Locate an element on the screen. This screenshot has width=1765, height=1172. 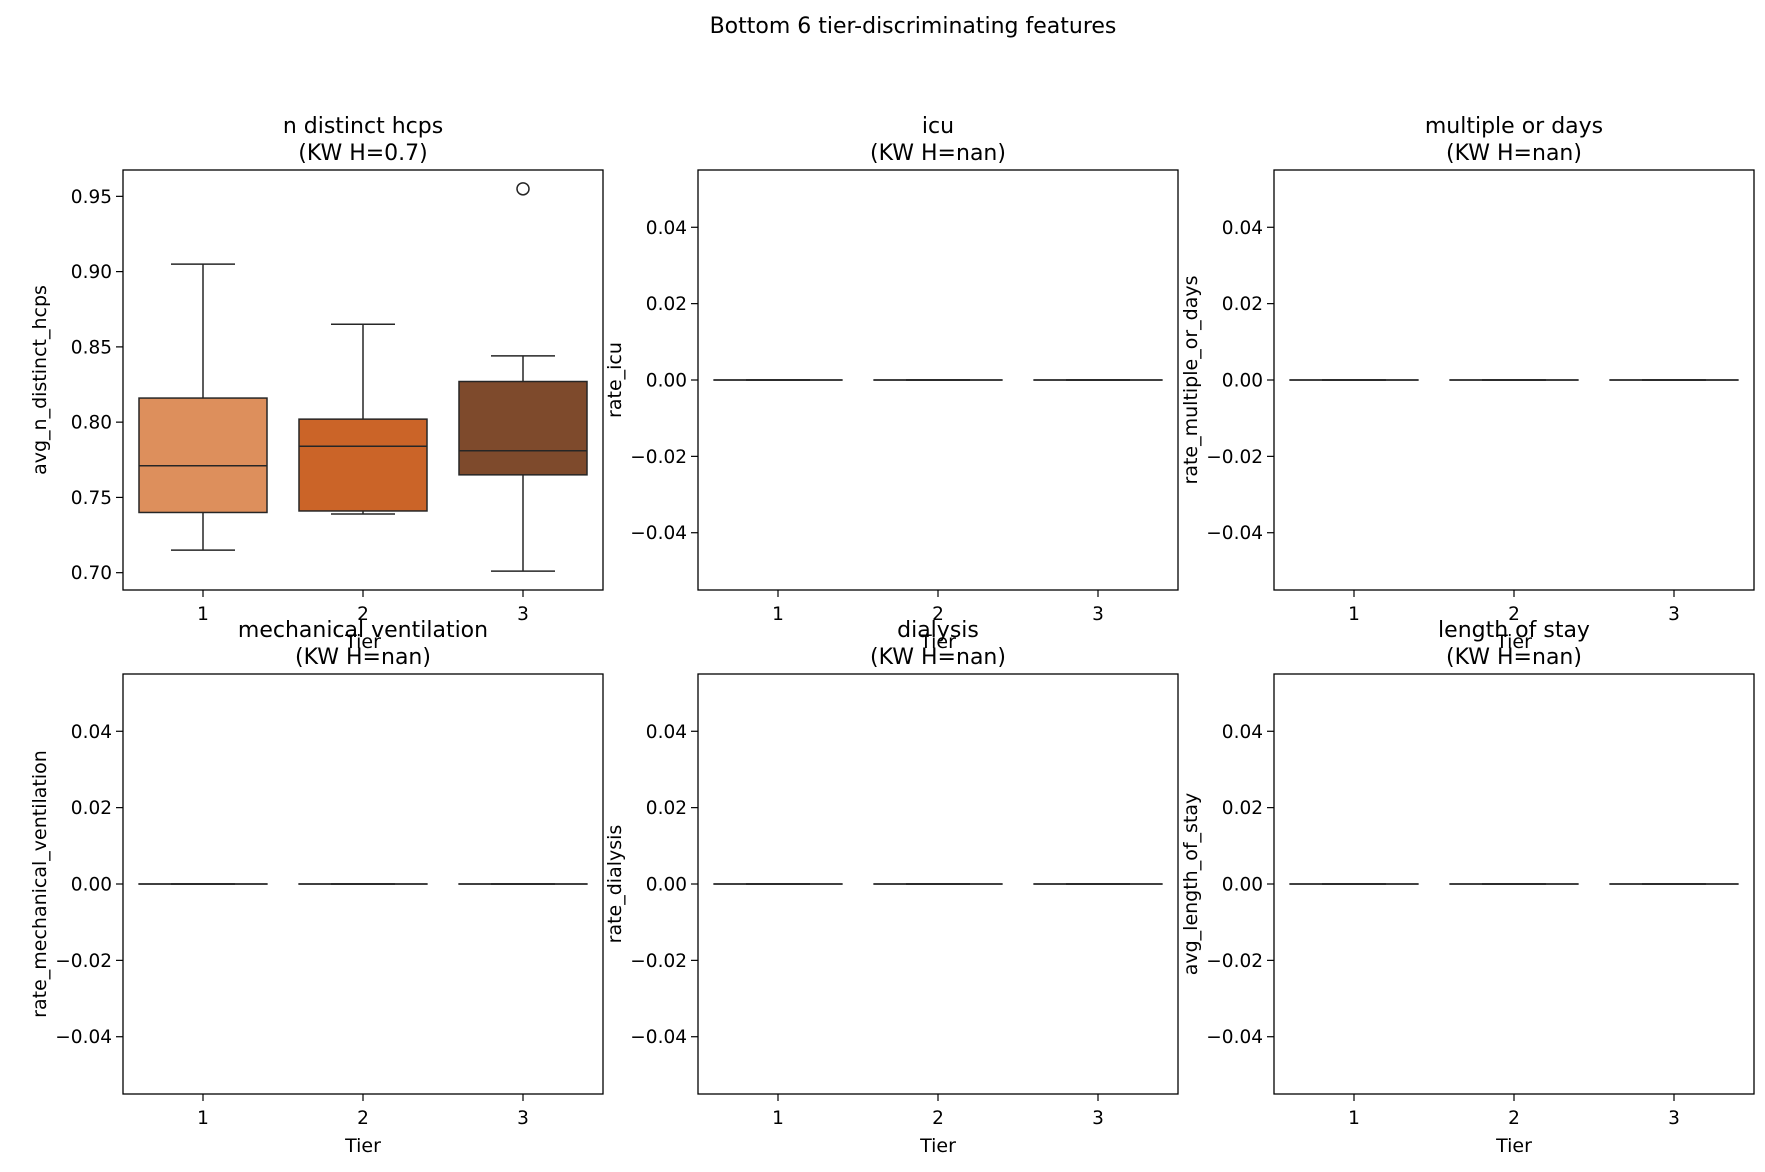
y-tick-label: 0.75 is located at coordinates (91, 498).